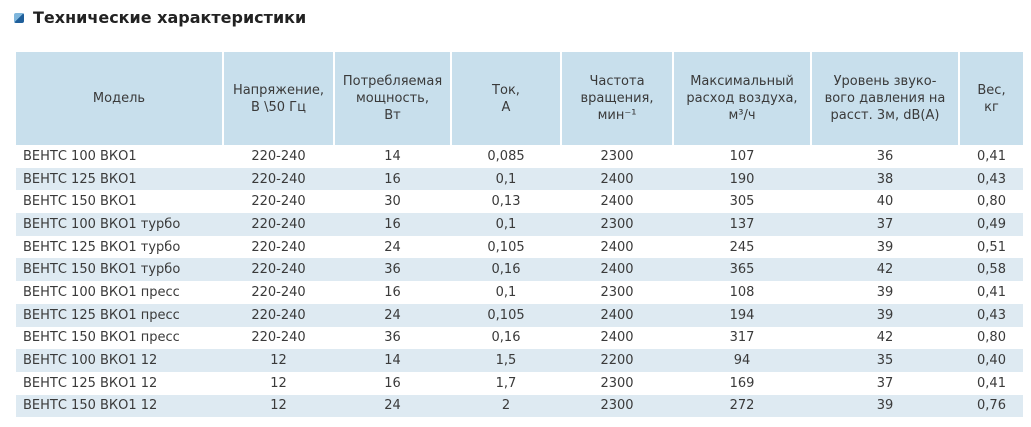 This screenshot has width=1031, height=427. What do you see at coordinates (742, 292) in the screenshot?
I see `table-cell: 108` at bounding box center [742, 292].